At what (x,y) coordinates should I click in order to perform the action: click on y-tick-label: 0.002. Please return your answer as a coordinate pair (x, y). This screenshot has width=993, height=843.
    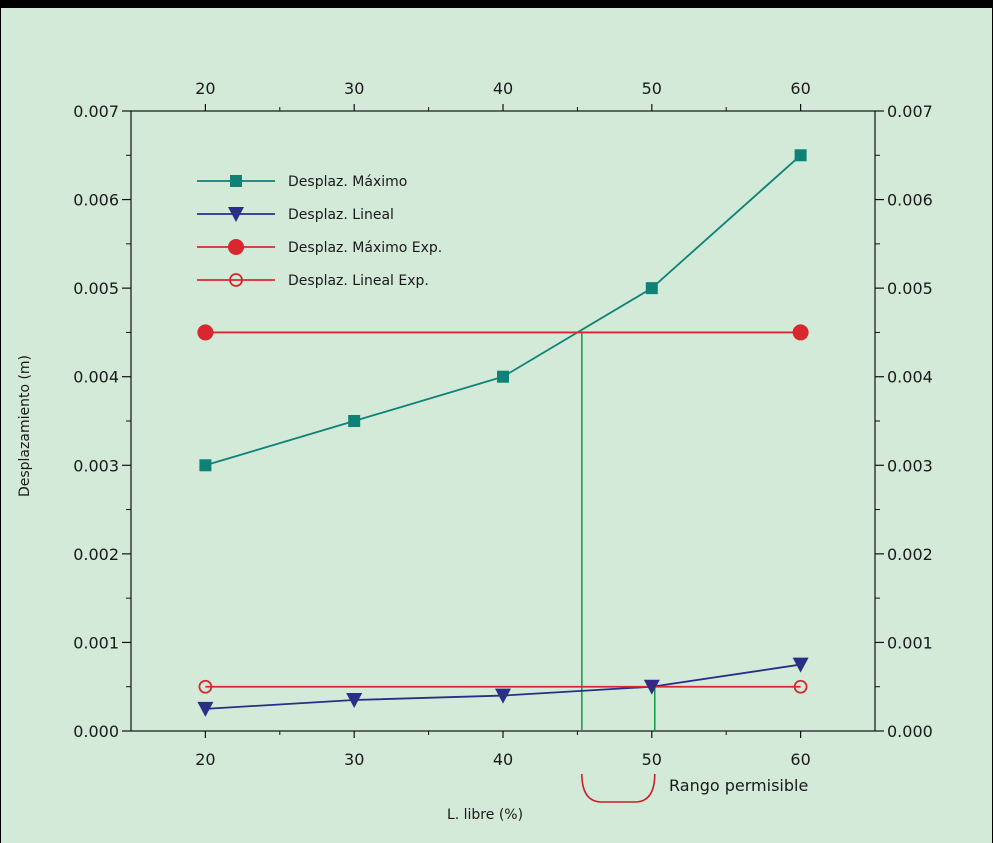
    Looking at the image, I should click on (96, 554).